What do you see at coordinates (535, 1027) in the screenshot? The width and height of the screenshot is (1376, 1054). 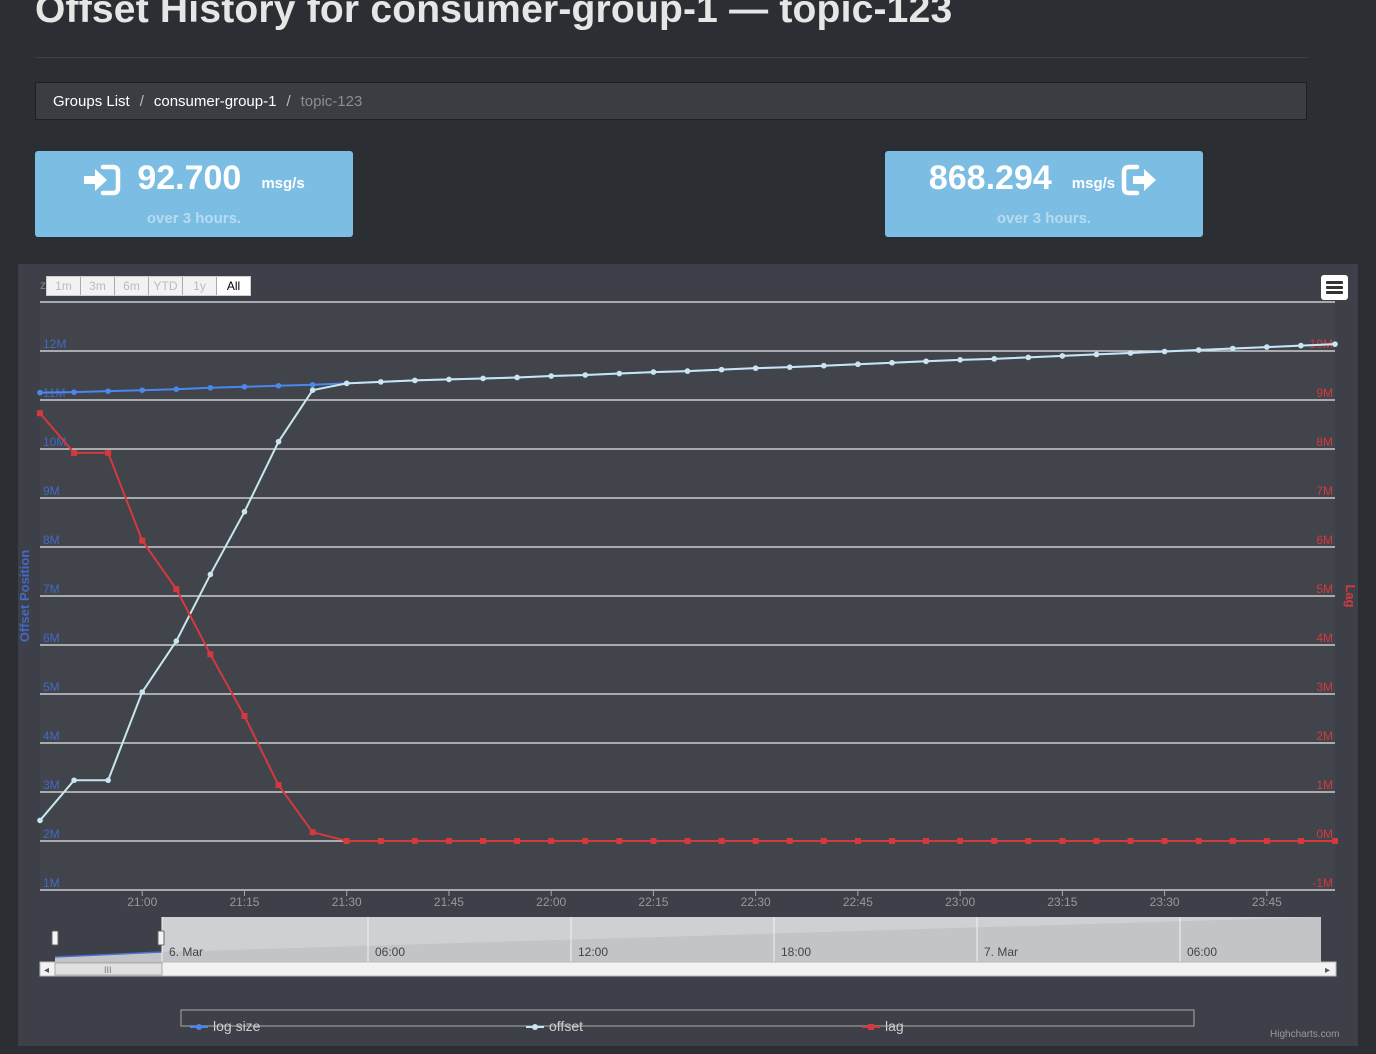 I see `legend-swatch-marker` at bounding box center [535, 1027].